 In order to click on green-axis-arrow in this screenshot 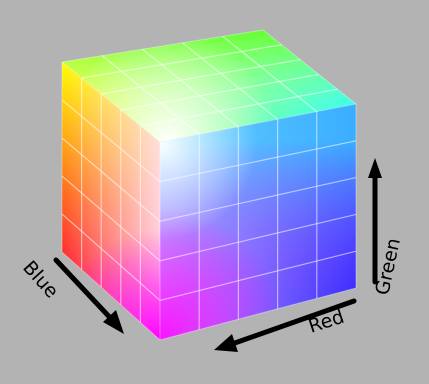, I will do `click(375, 221)`.